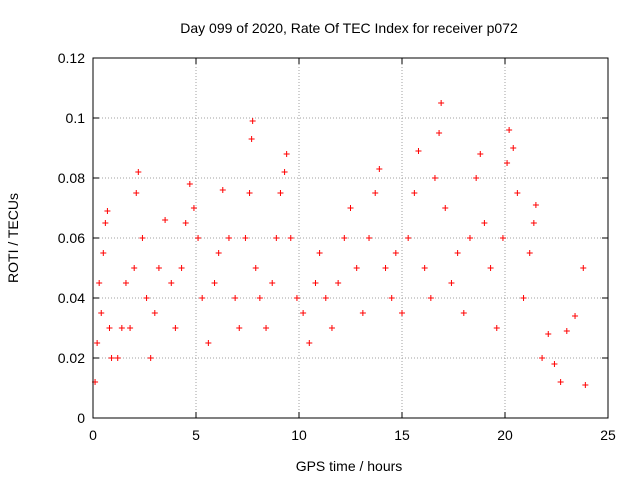 Image resolution: width=640 pixels, height=480 pixels. I want to click on x-tick-label: 5, so click(196, 435).